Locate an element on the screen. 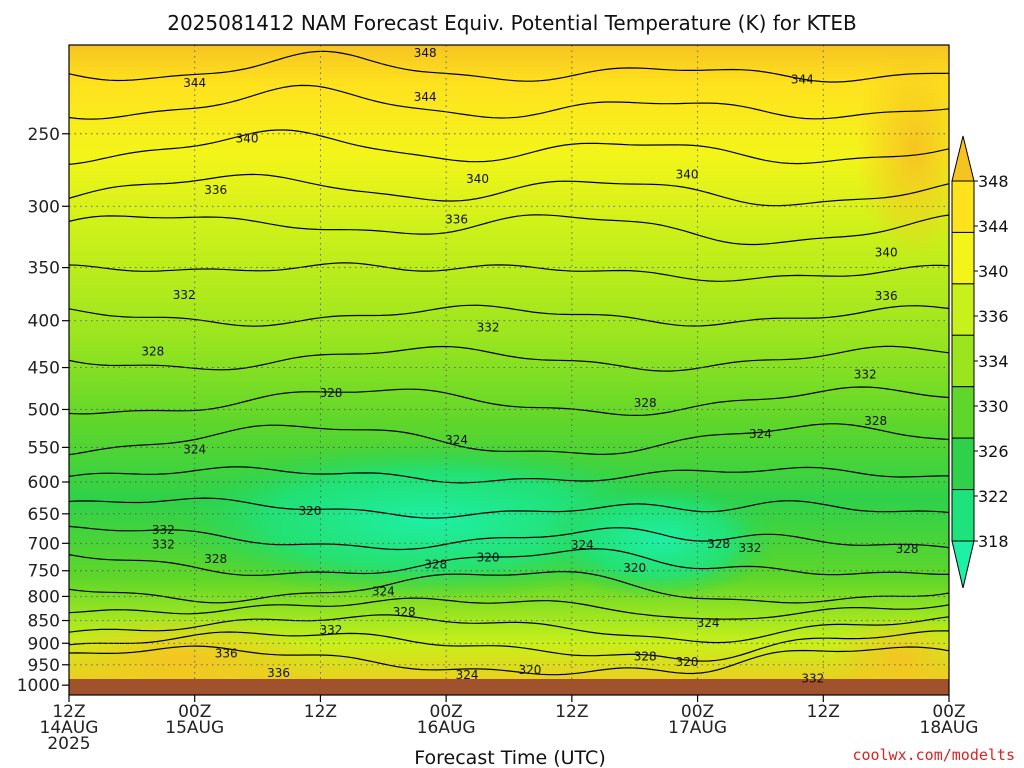  colorbar-label: 330 is located at coordinates (993, 406).